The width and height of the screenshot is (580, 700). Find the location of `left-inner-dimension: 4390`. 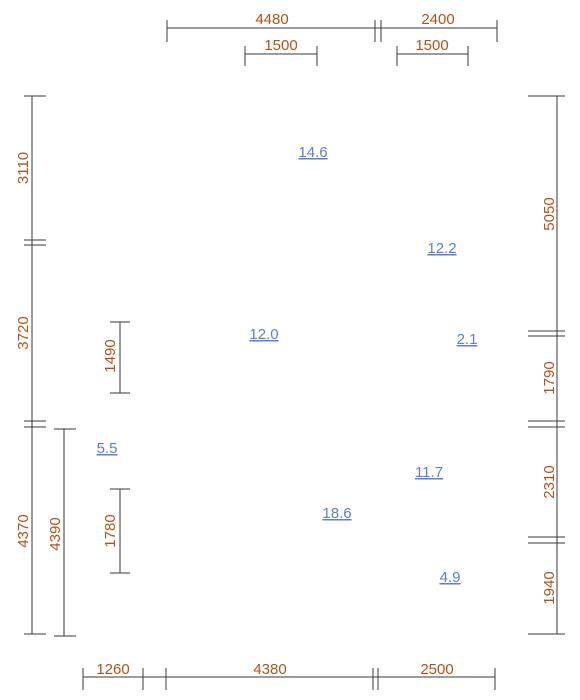

left-inner-dimension: 4390 is located at coordinates (61, 532).